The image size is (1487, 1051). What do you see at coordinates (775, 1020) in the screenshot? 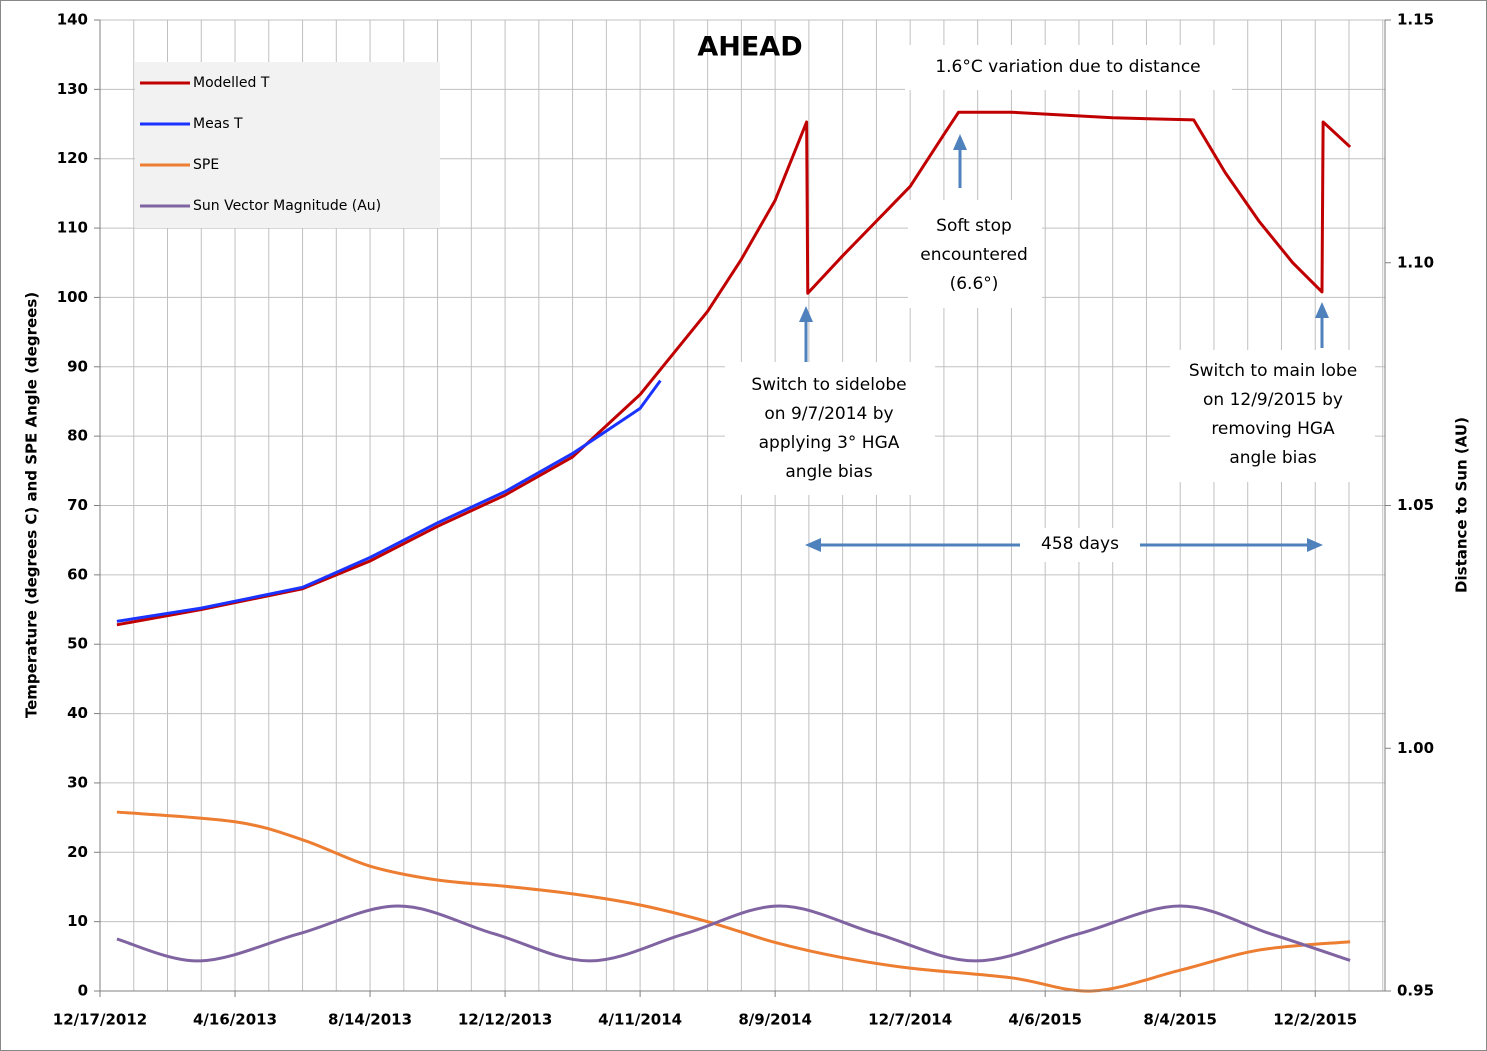
I see `x-tick-label: 8/9/2014` at bounding box center [775, 1020].